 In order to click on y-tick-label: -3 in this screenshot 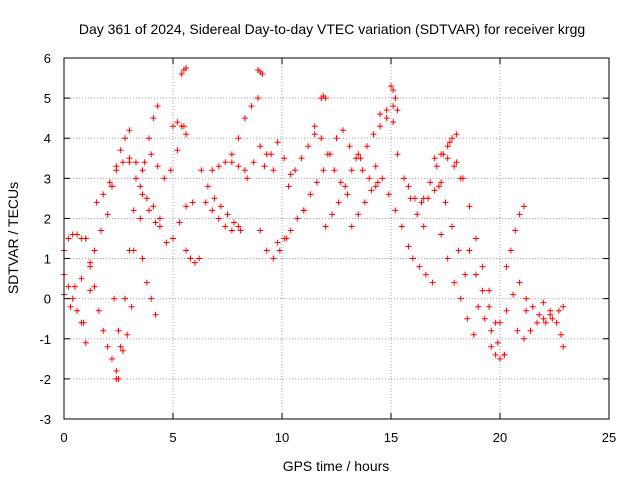, I will do `click(45, 419)`.